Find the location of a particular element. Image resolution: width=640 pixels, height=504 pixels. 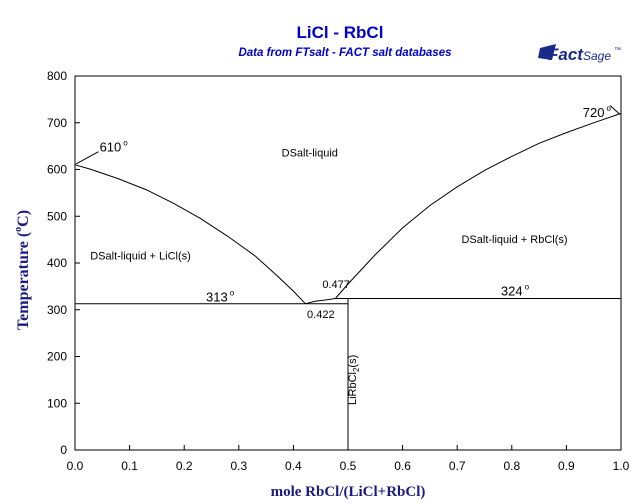

y-tick-label: 700 is located at coordinates (57, 123).